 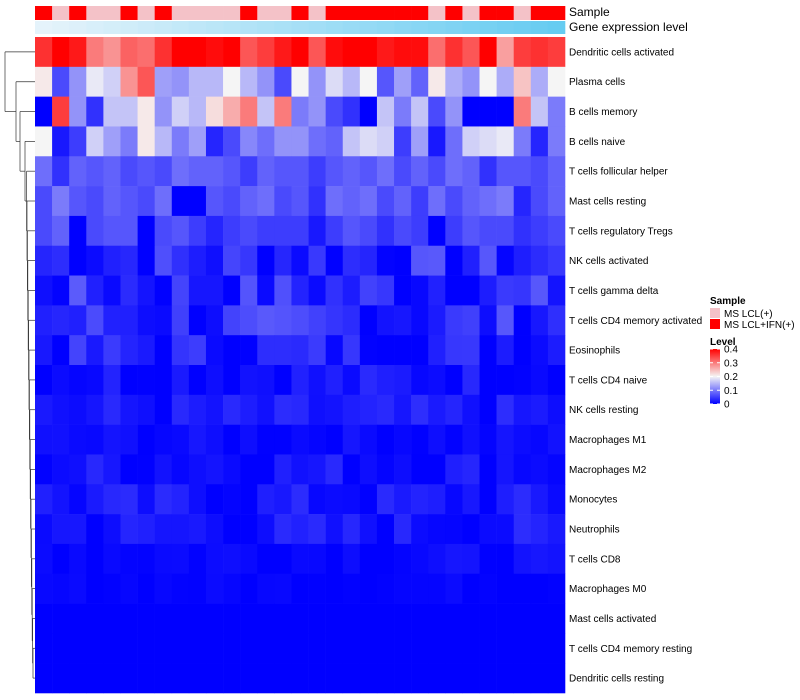 I want to click on row-label: Eosinophils, so click(x=594, y=351).